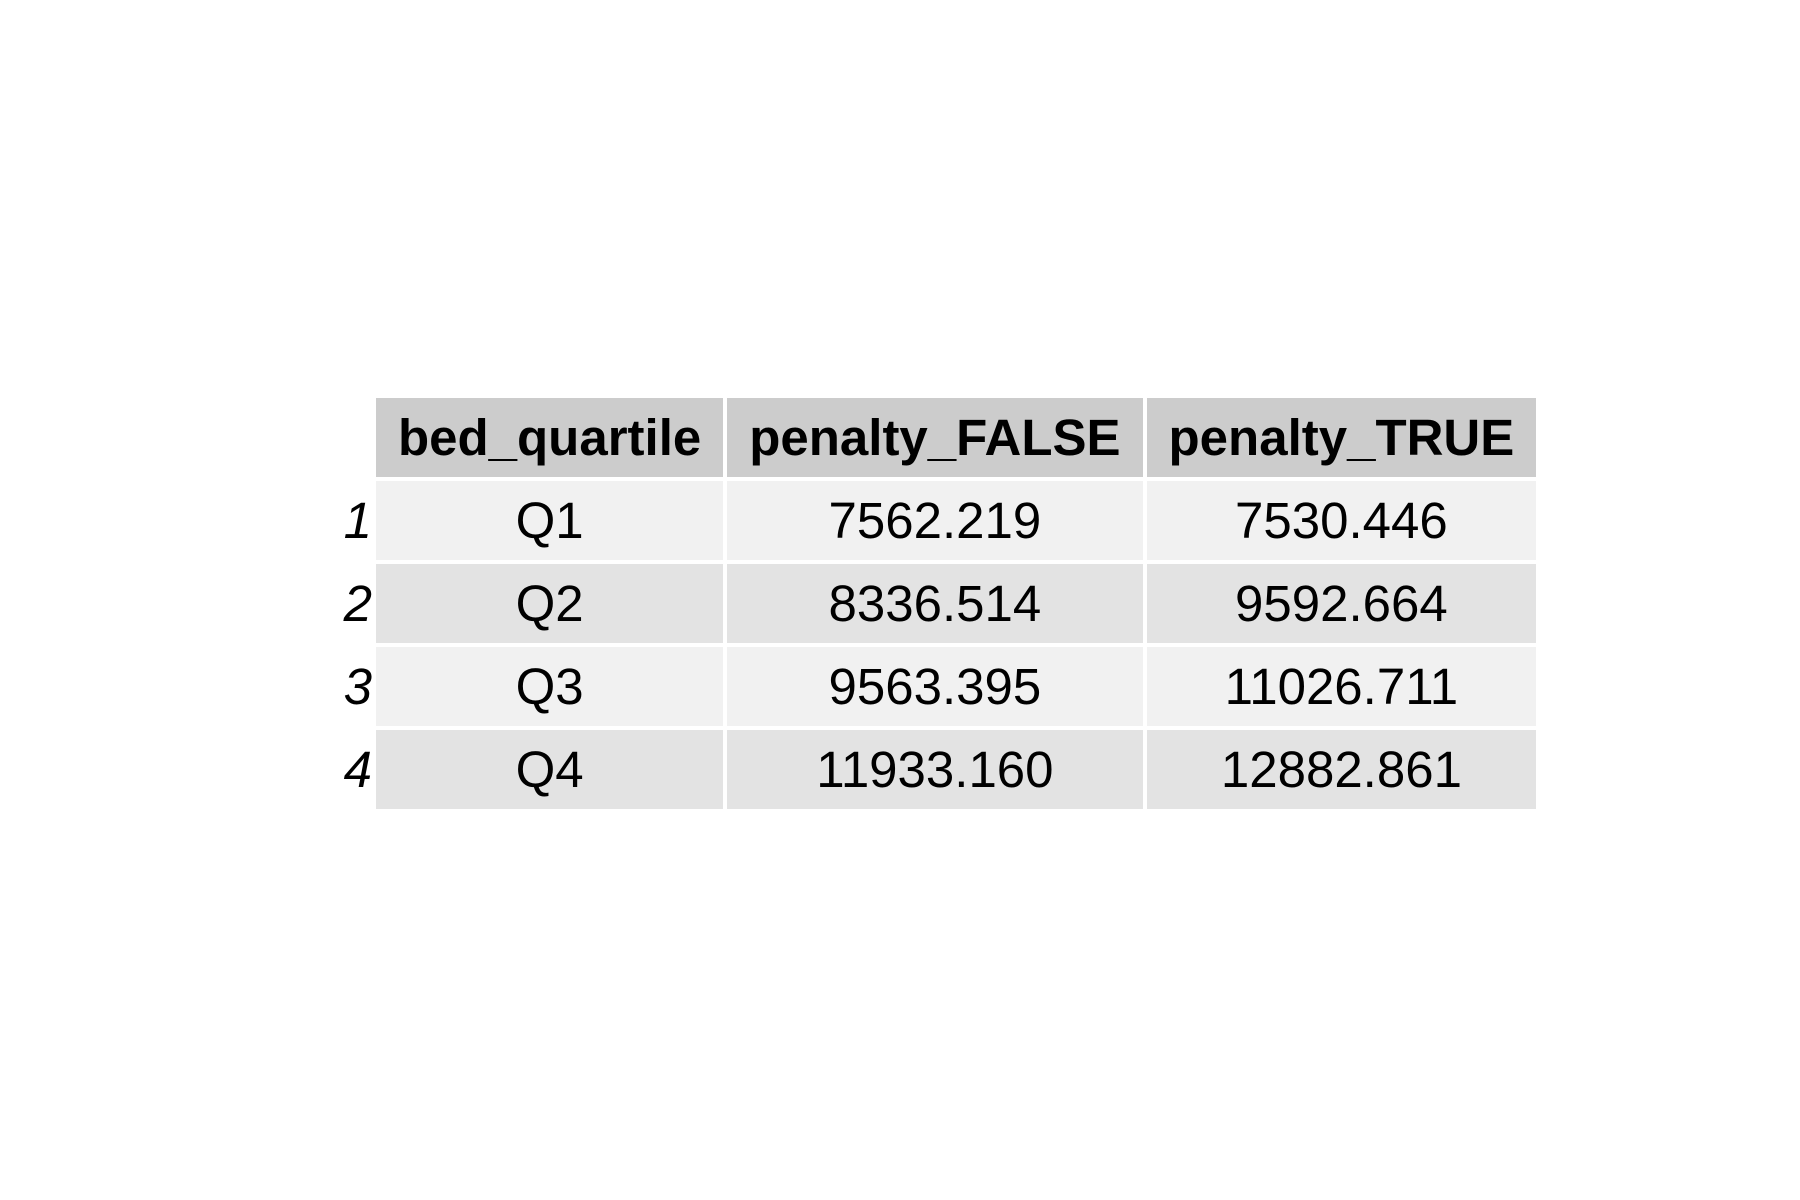  I want to click on table-cell-penalty-true: 12882.861, so click(1341, 769).